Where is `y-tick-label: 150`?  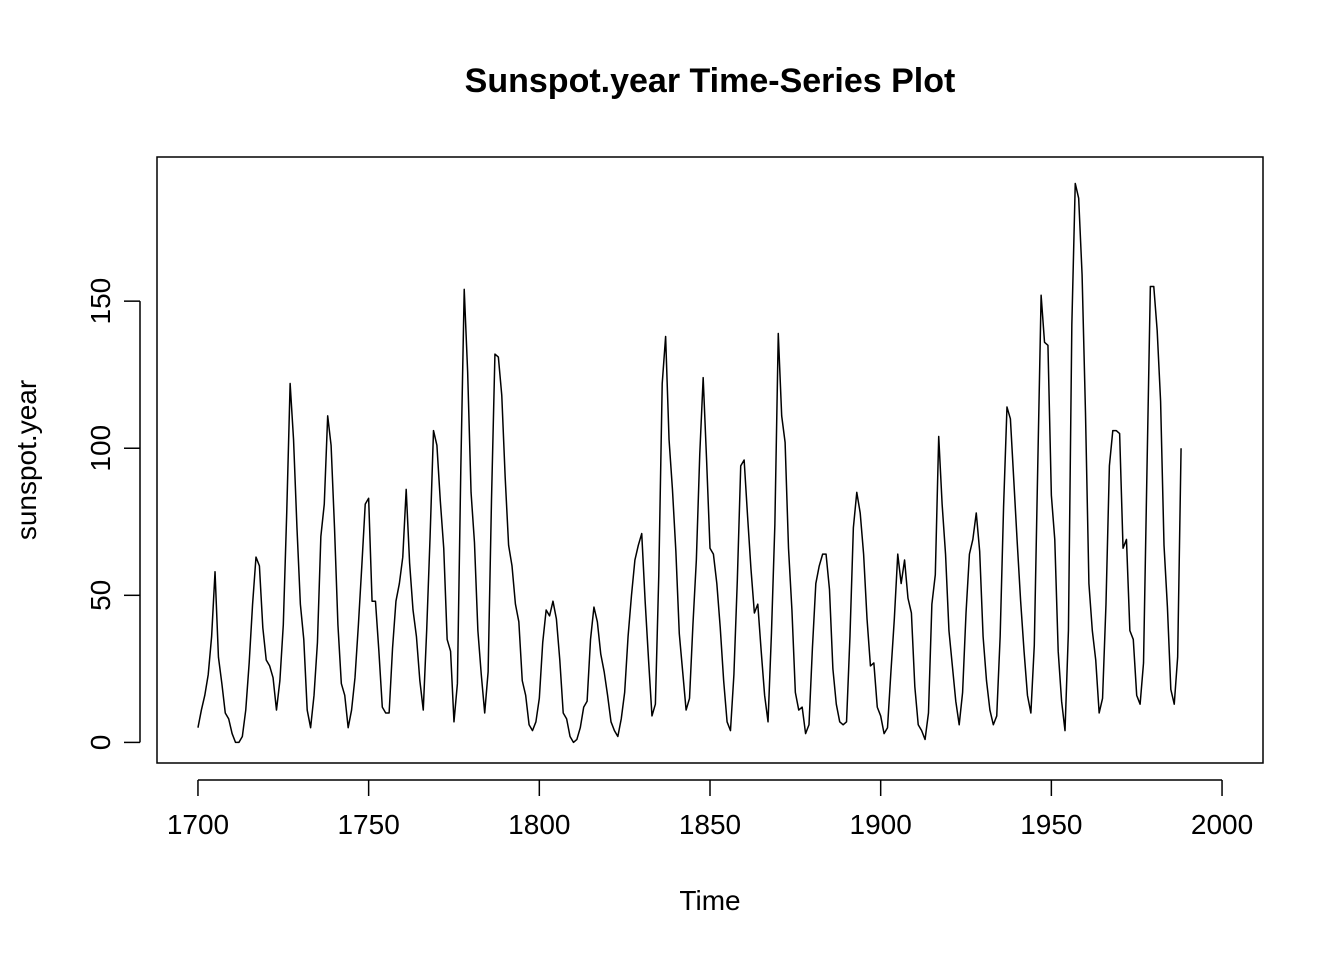
y-tick-label: 150 is located at coordinates (100, 301).